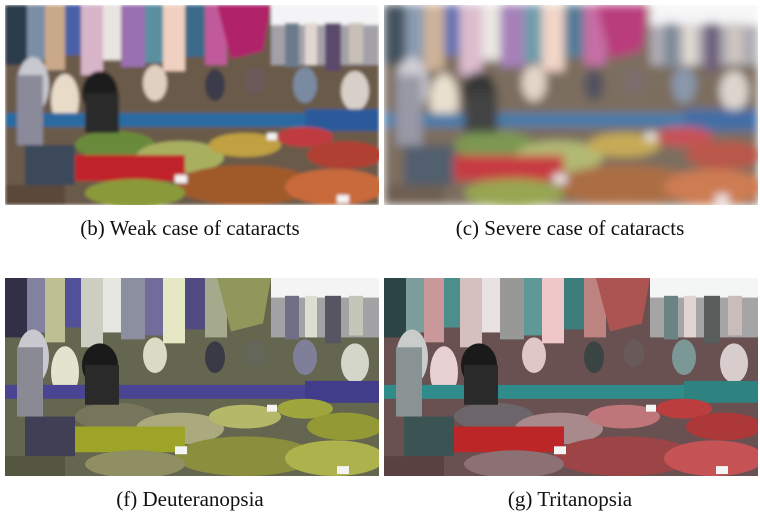  Describe the element at coordinates (190, 499) in the screenshot. I see `caption-deuteranopsia: (f) Deuteranopsia` at that location.